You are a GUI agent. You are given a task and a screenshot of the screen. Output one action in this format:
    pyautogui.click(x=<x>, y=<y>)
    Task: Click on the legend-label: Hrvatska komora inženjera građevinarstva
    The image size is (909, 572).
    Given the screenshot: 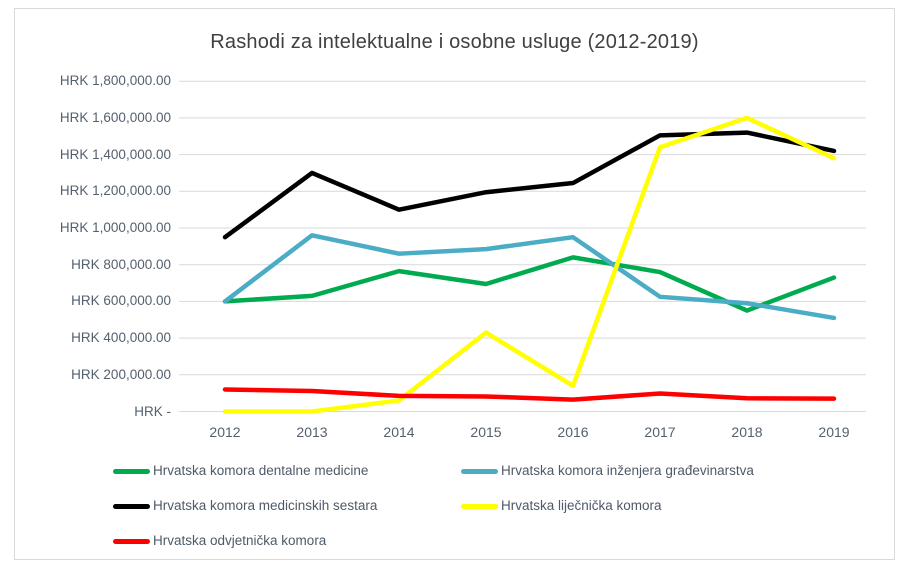 What is the action you would take?
    pyautogui.click(x=627, y=470)
    